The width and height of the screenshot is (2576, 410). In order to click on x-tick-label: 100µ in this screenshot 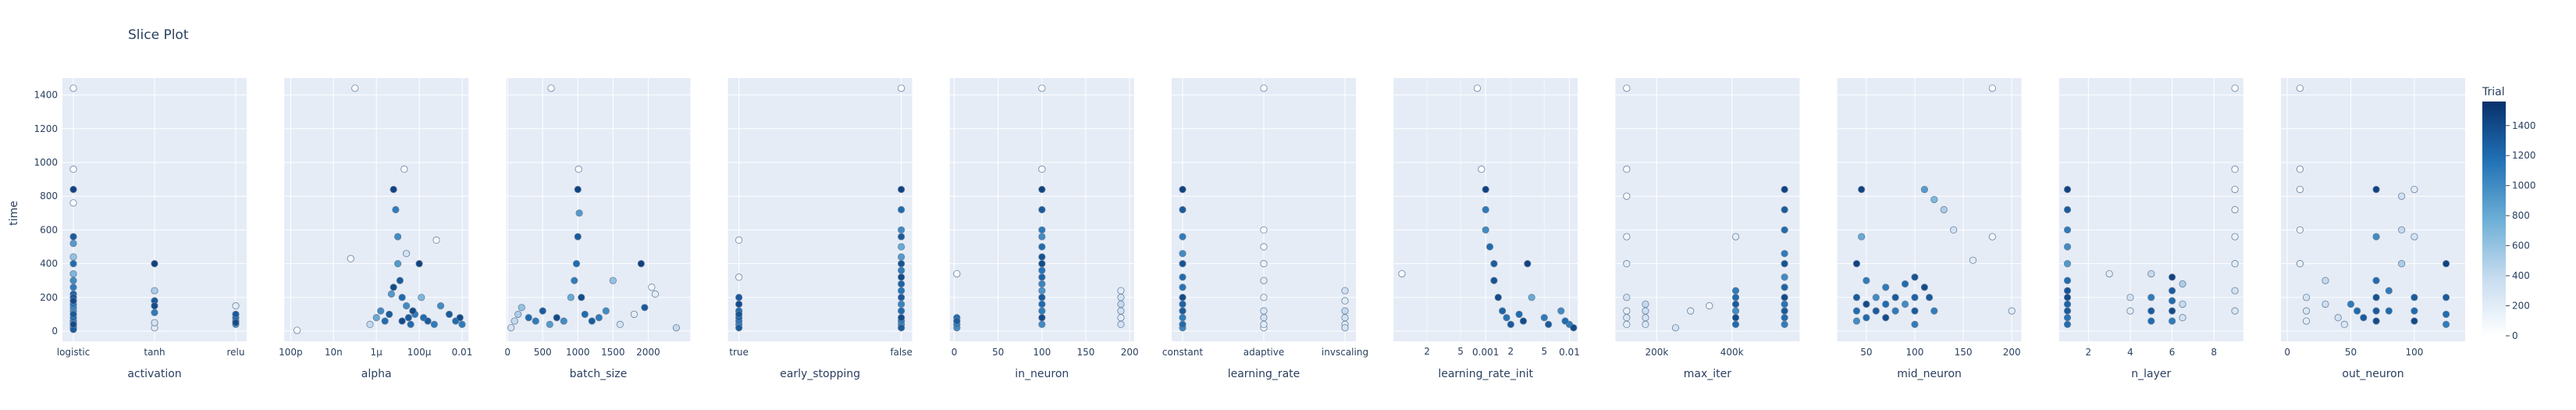, I will do `click(419, 352)`.